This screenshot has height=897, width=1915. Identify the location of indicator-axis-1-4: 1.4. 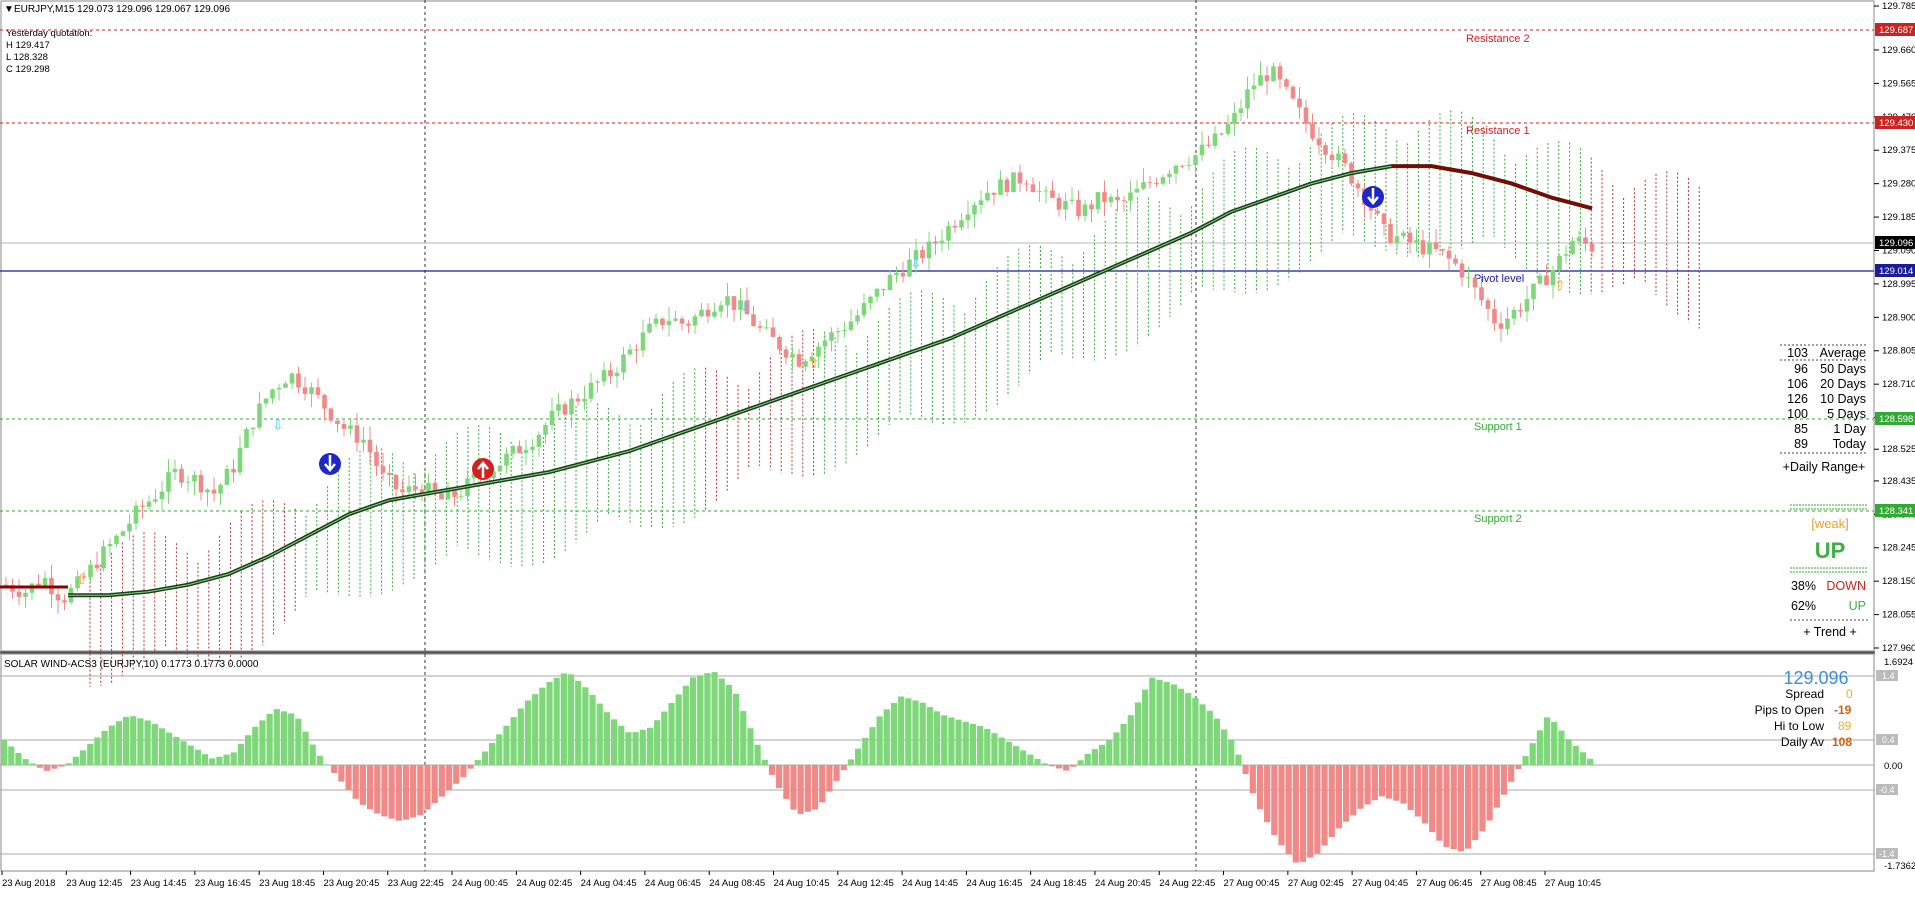
(1888, 676).